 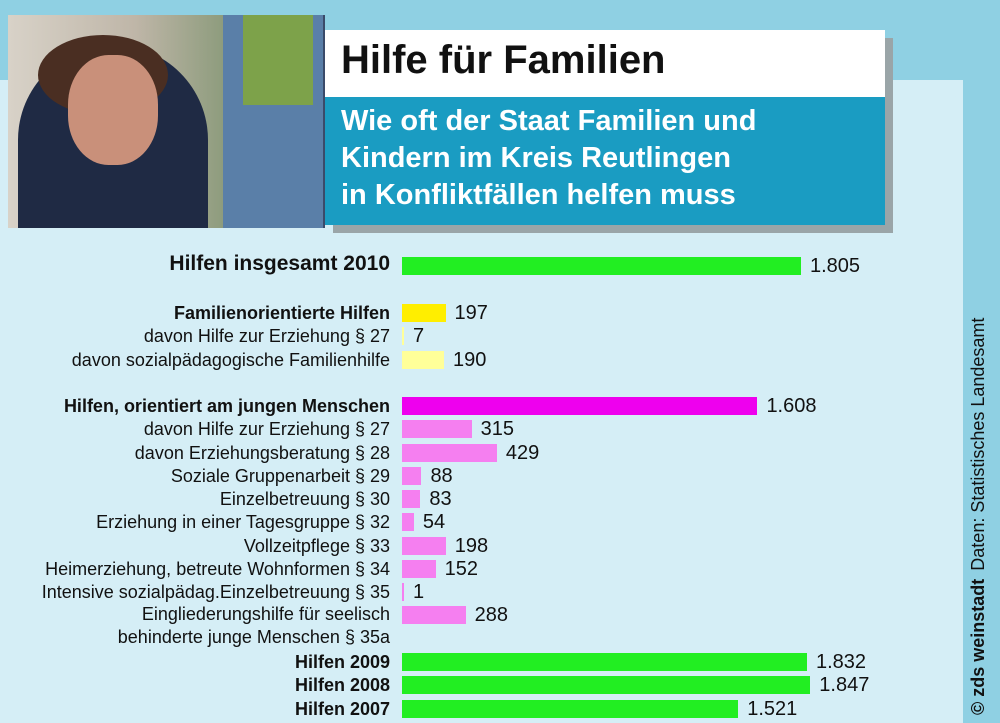 What do you see at coordinates (280, 476) in the screenshot?
I see `category-label: Soziale Gruppenarbeit § 29` at bounding box center [280, 476].